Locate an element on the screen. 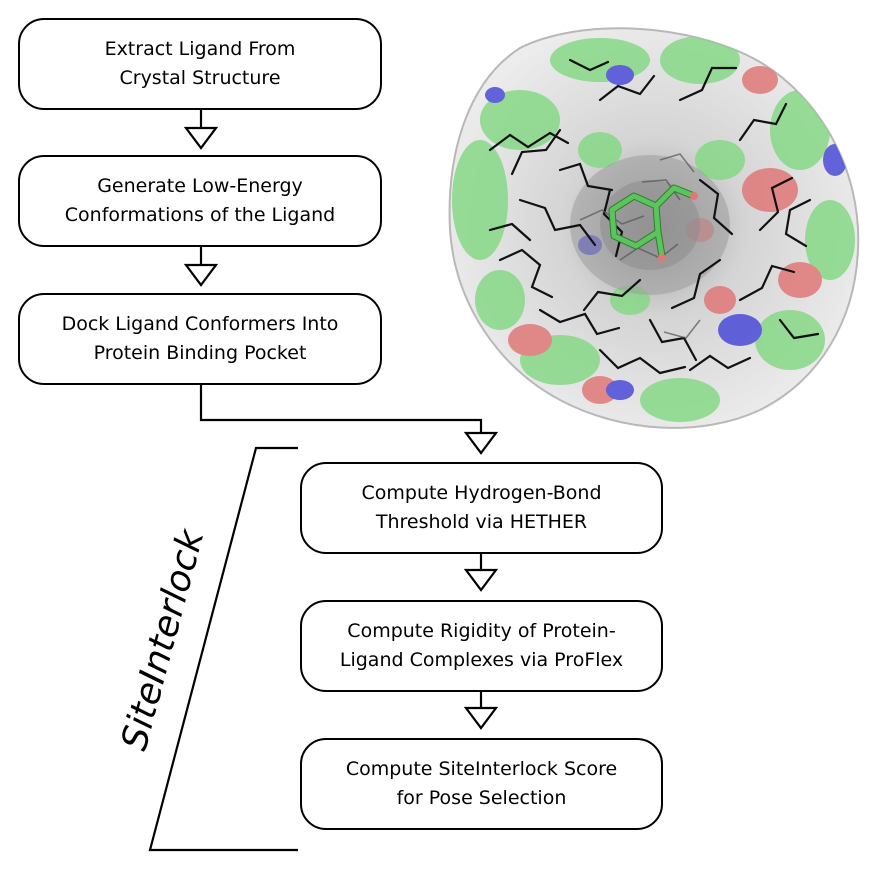 The width and height of the screenshot is (886, 870). step-extract-ligand: Extract Ligand From Crystal Structure is located at coordinates (200, 64).